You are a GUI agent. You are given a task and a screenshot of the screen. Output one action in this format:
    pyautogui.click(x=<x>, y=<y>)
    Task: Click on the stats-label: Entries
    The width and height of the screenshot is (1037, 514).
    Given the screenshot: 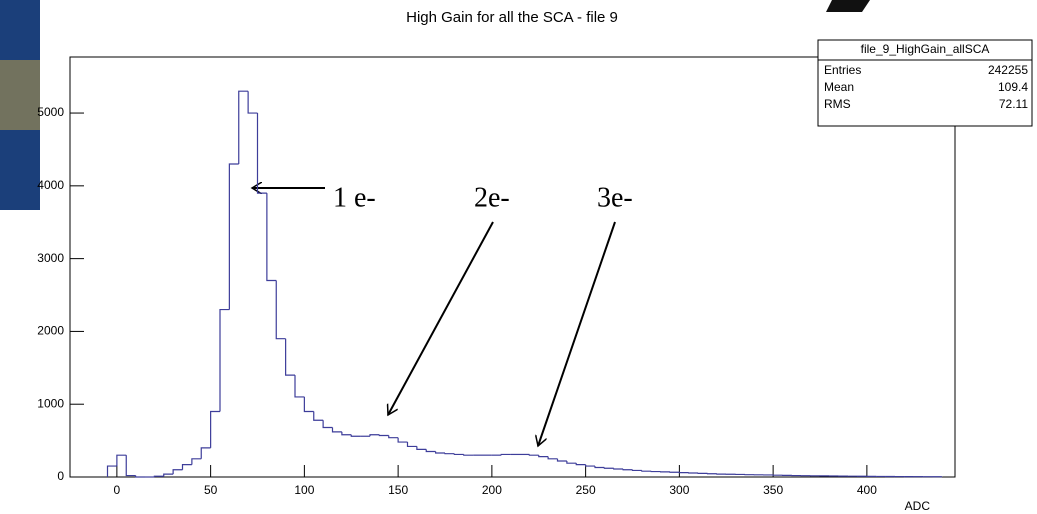 What is the action you would take?
    pyautogui.click(x=842, y=70)
    